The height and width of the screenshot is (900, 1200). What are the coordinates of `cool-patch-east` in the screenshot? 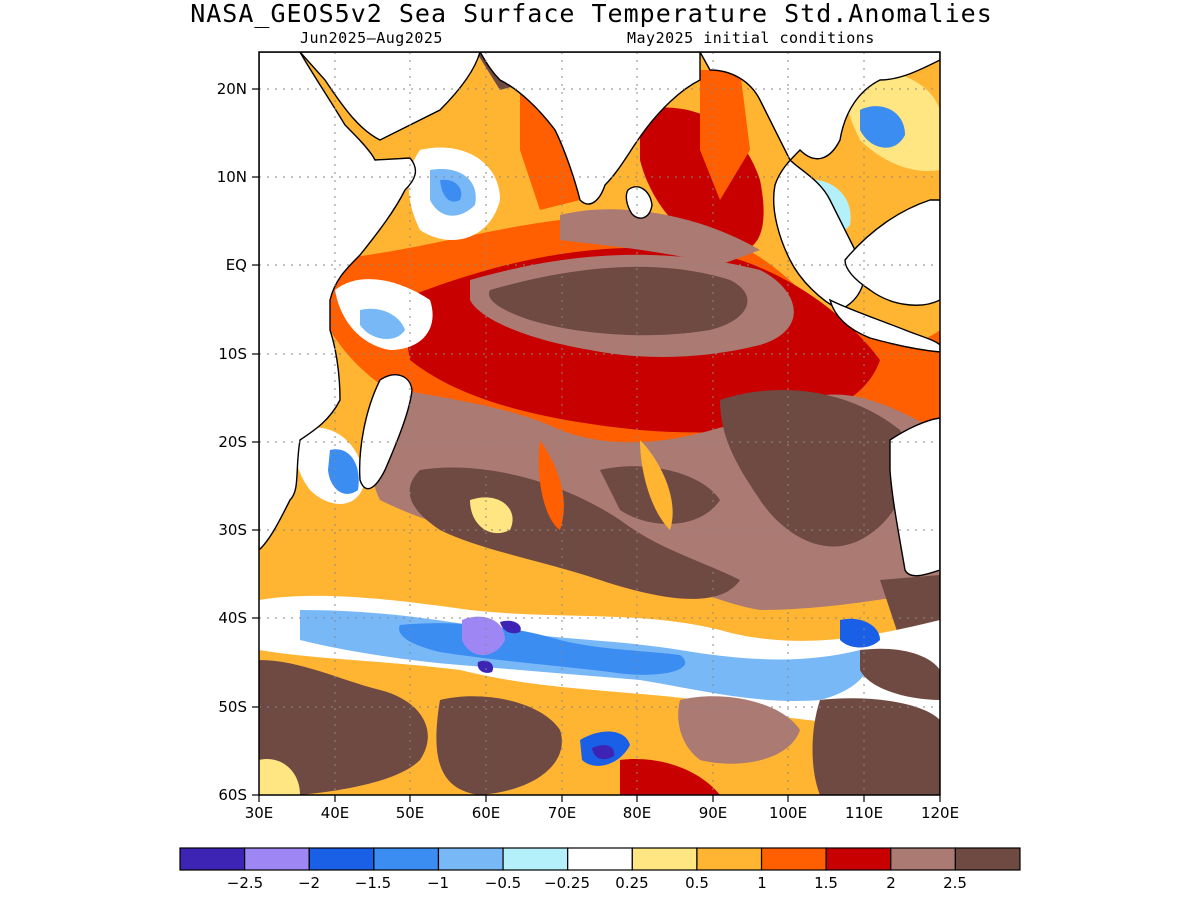 It's located at (860, 633).